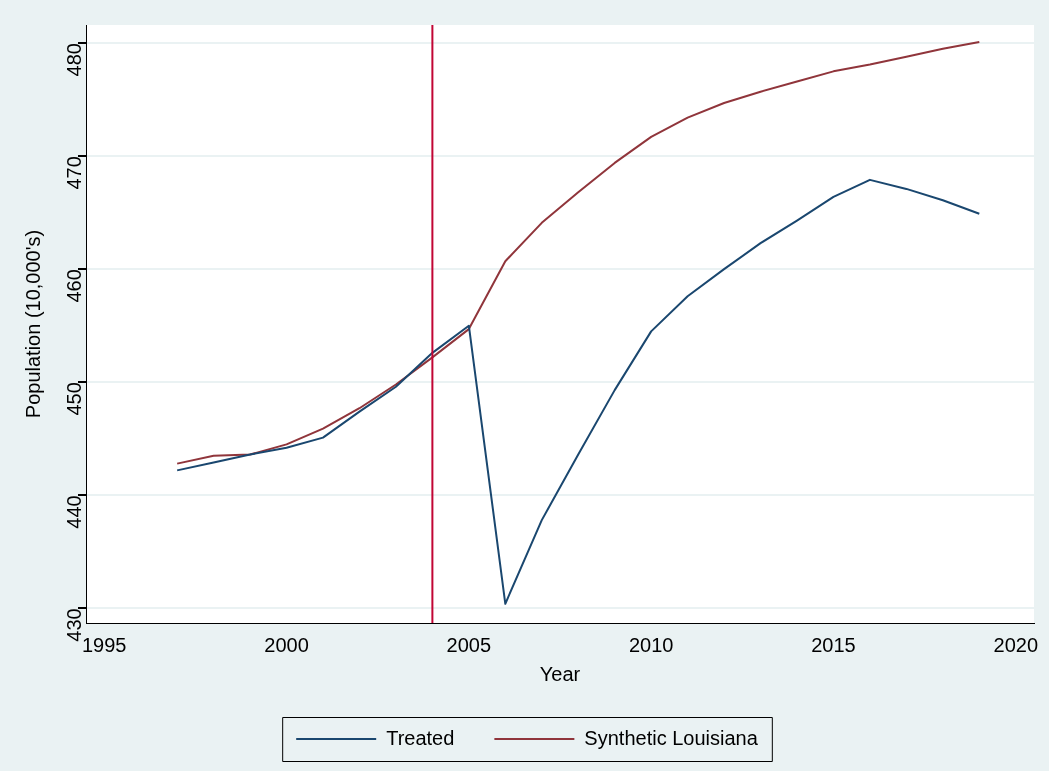  What do you see at coordinates (833, 644) in the screenshot?
I see `x-tick-label: 2015` at bounding box center [833, 644].